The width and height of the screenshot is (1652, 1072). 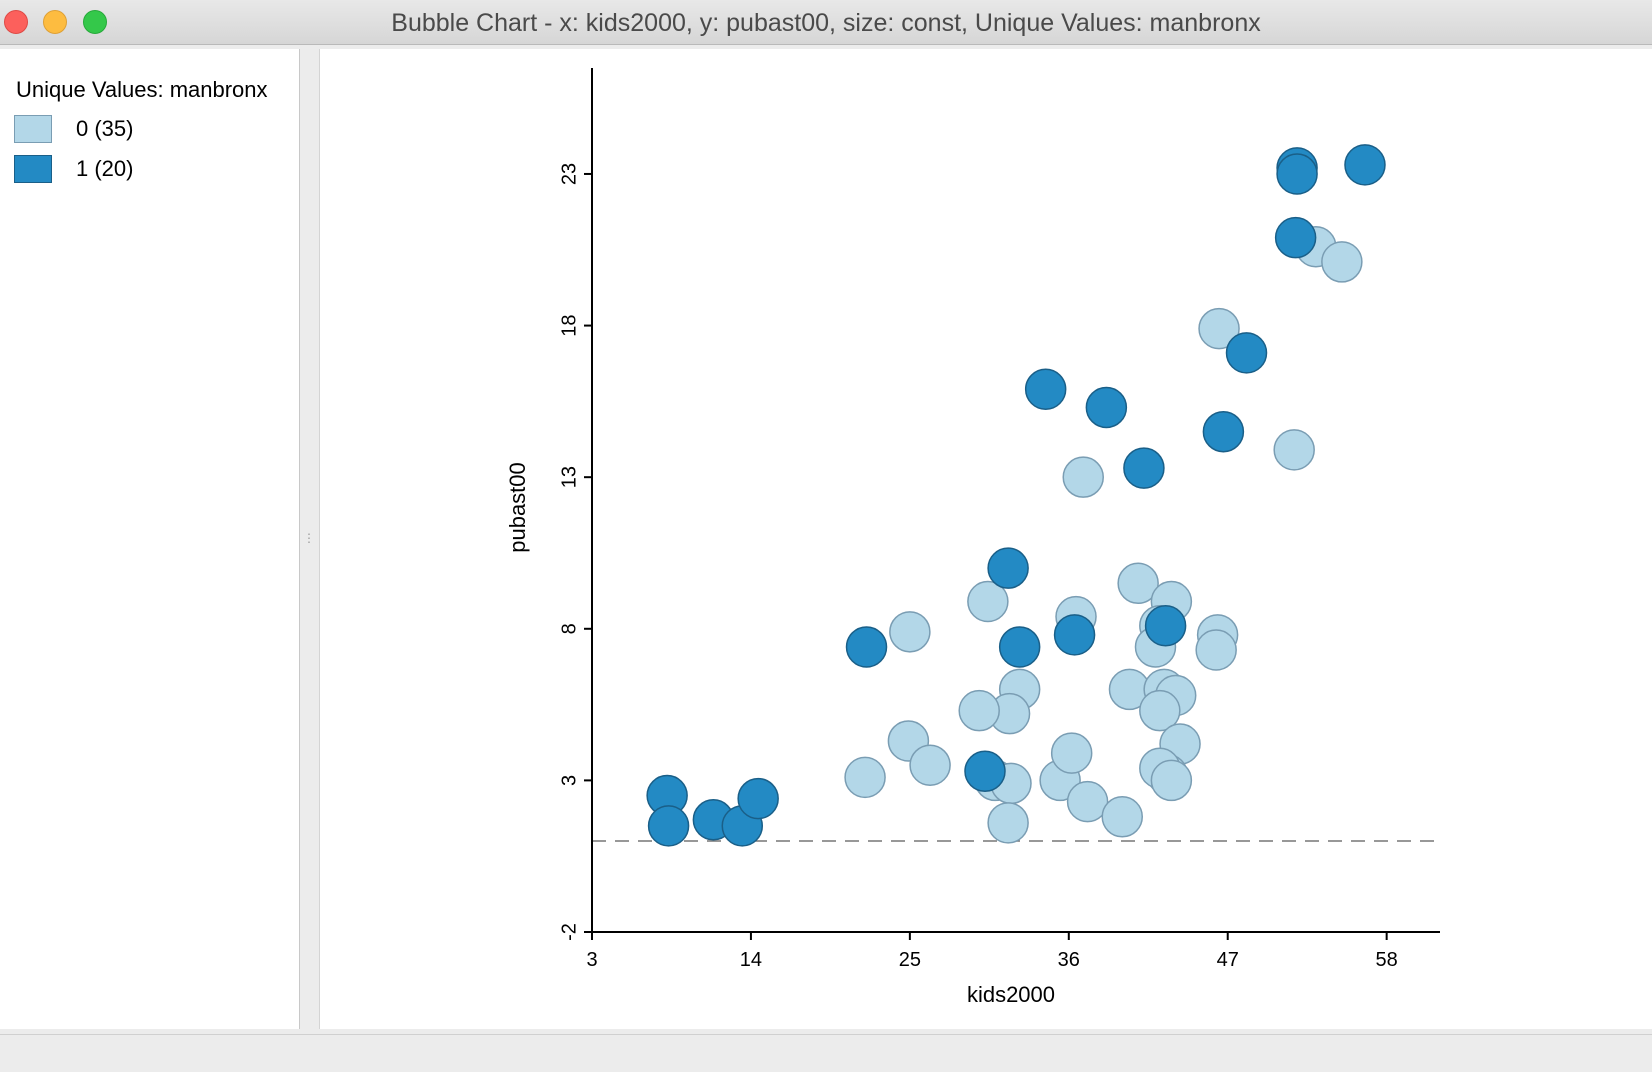 What do you see at coordinates (517, 507) in the screenshot?
I see `y-axis-label: pubast00` at bounding box center [517, 507].